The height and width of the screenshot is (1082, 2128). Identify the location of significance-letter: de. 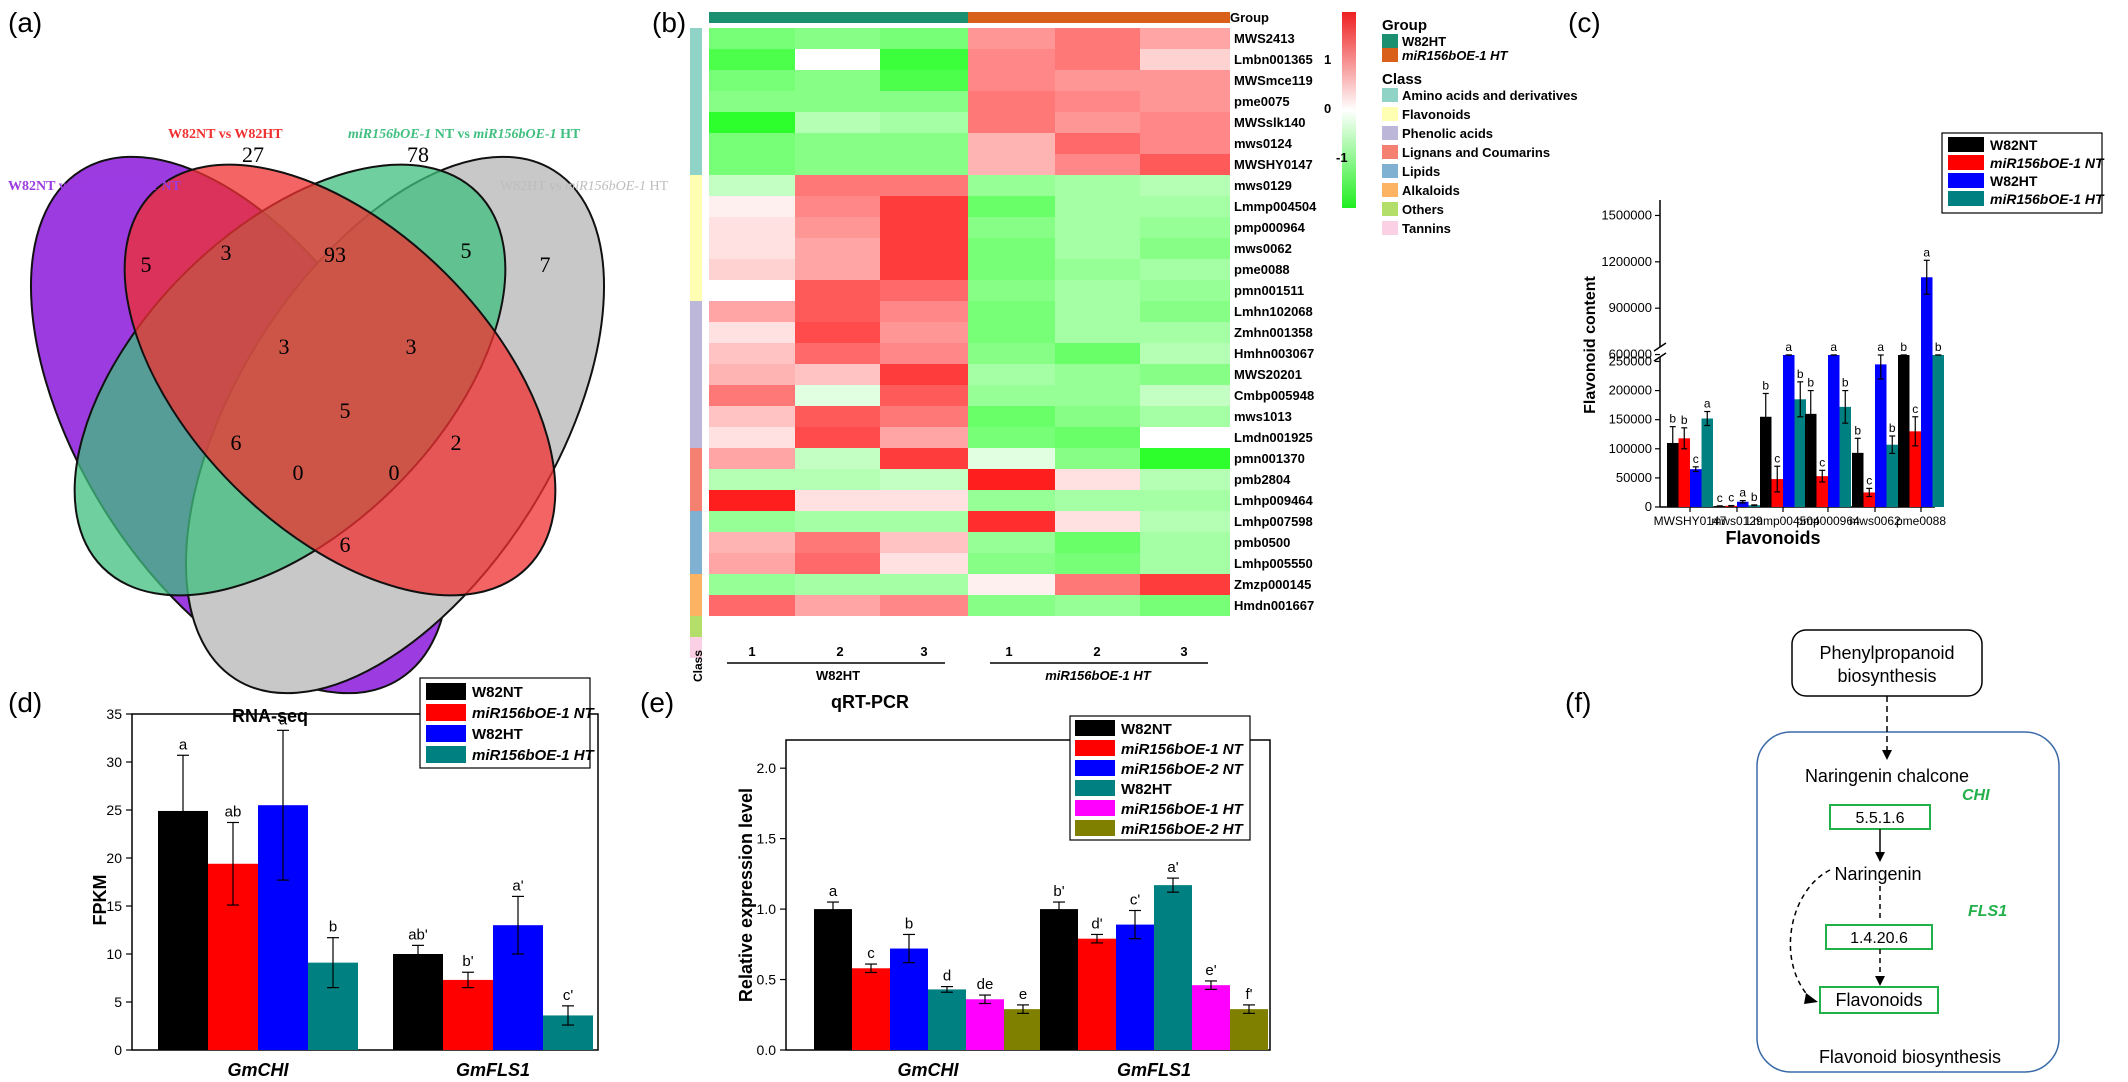
(985, 984).